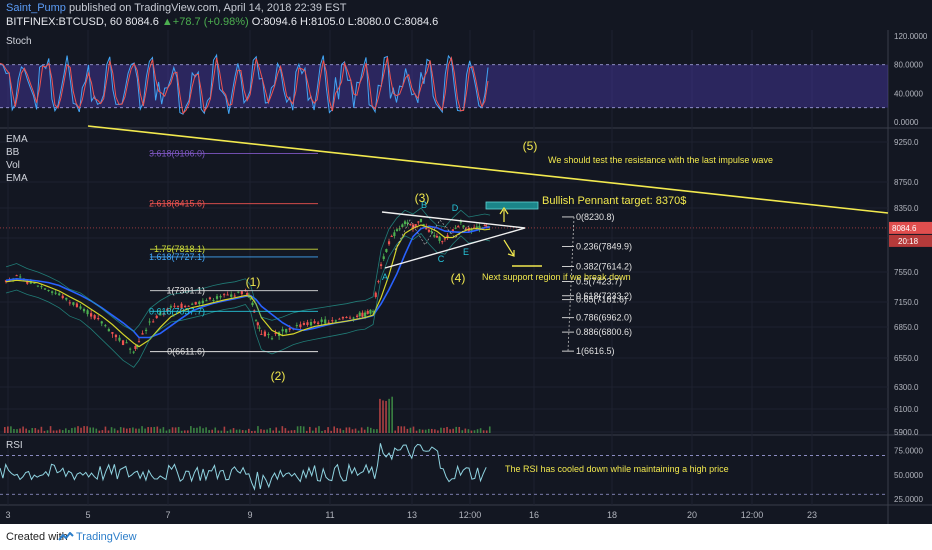 This screenshot has width=932, height=550. I want to click on ohlc-values: O:8094.6 H:8105.0 L:8080.0 C:8084.6, so click(345, 22).